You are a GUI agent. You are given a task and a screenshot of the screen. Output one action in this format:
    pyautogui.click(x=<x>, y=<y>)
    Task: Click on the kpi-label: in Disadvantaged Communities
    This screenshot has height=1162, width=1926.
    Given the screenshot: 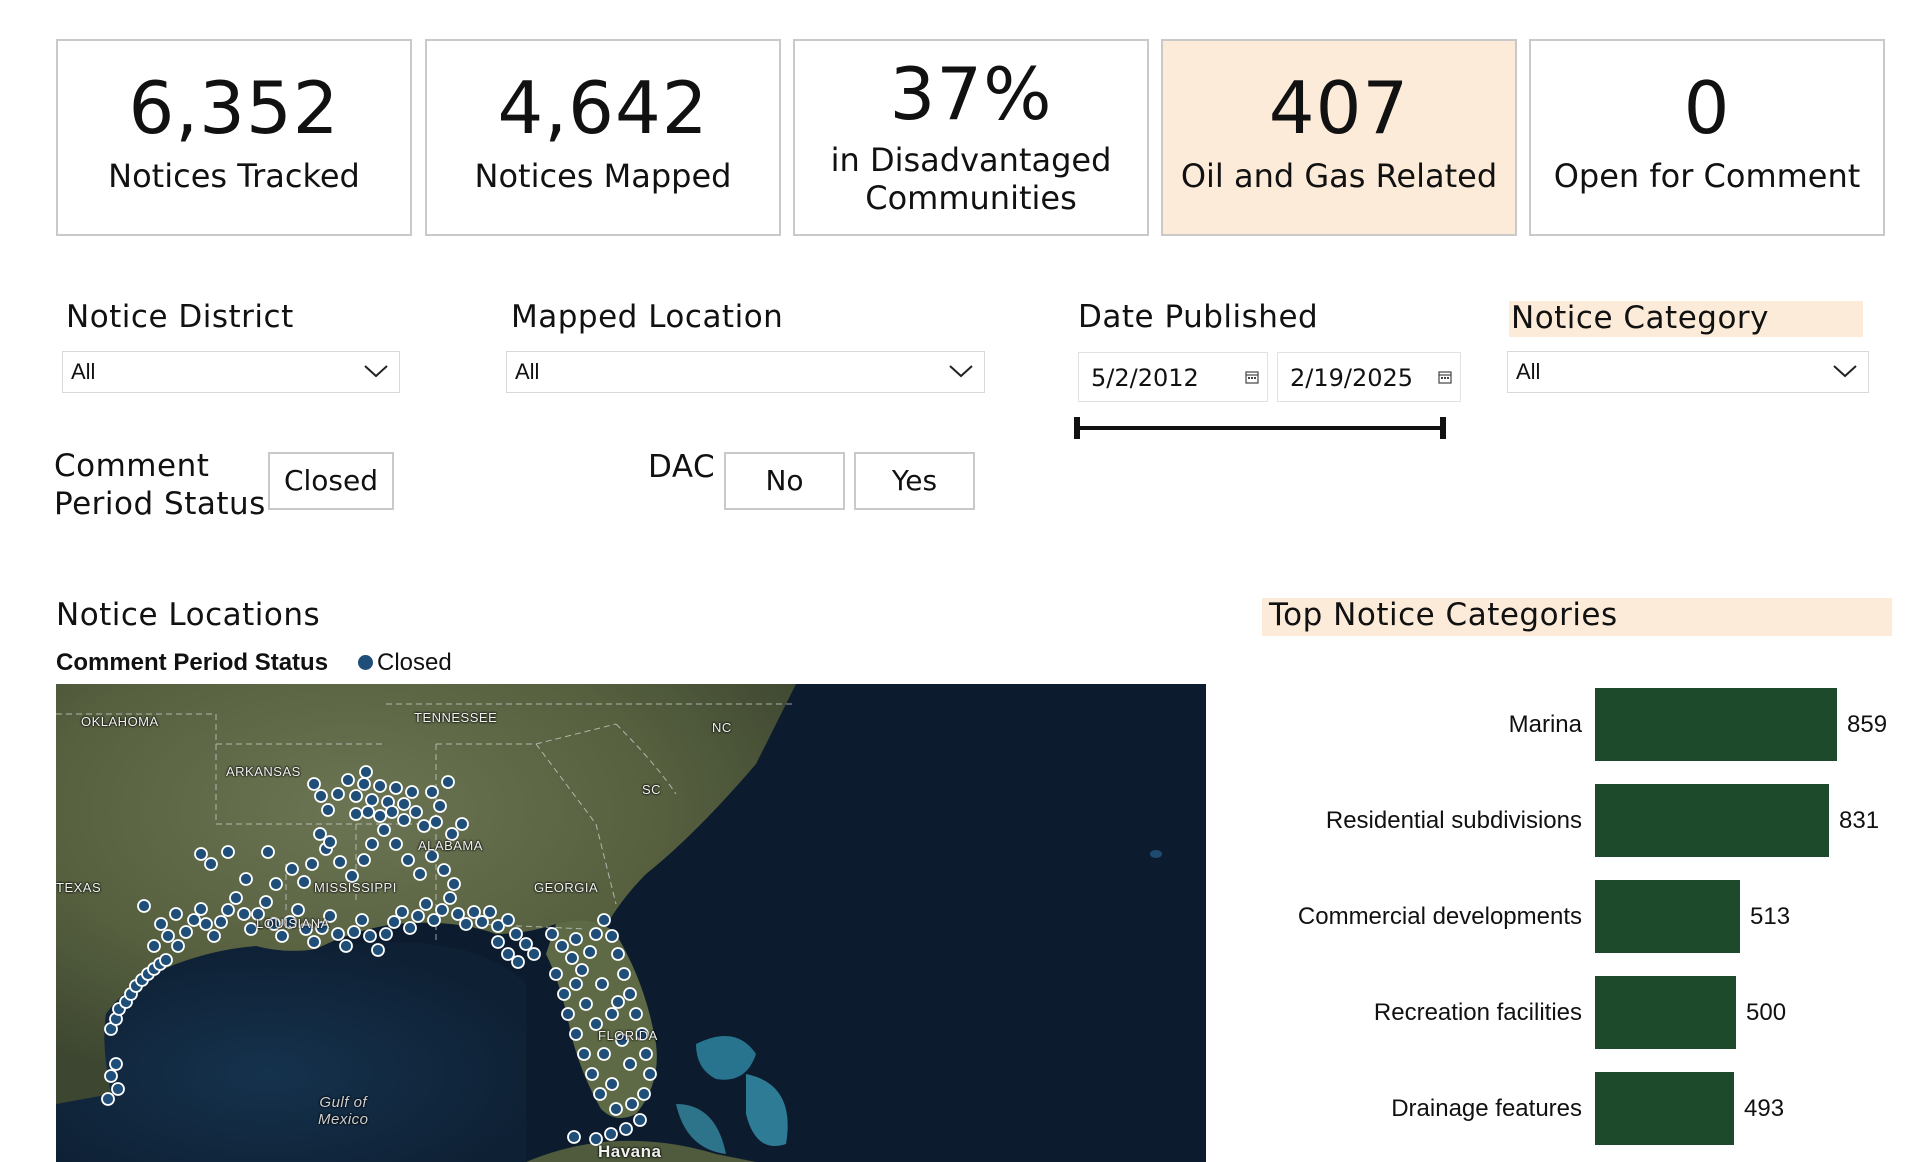 What is the action you would take?
    pyautogui.click(x=971, y=179)
    